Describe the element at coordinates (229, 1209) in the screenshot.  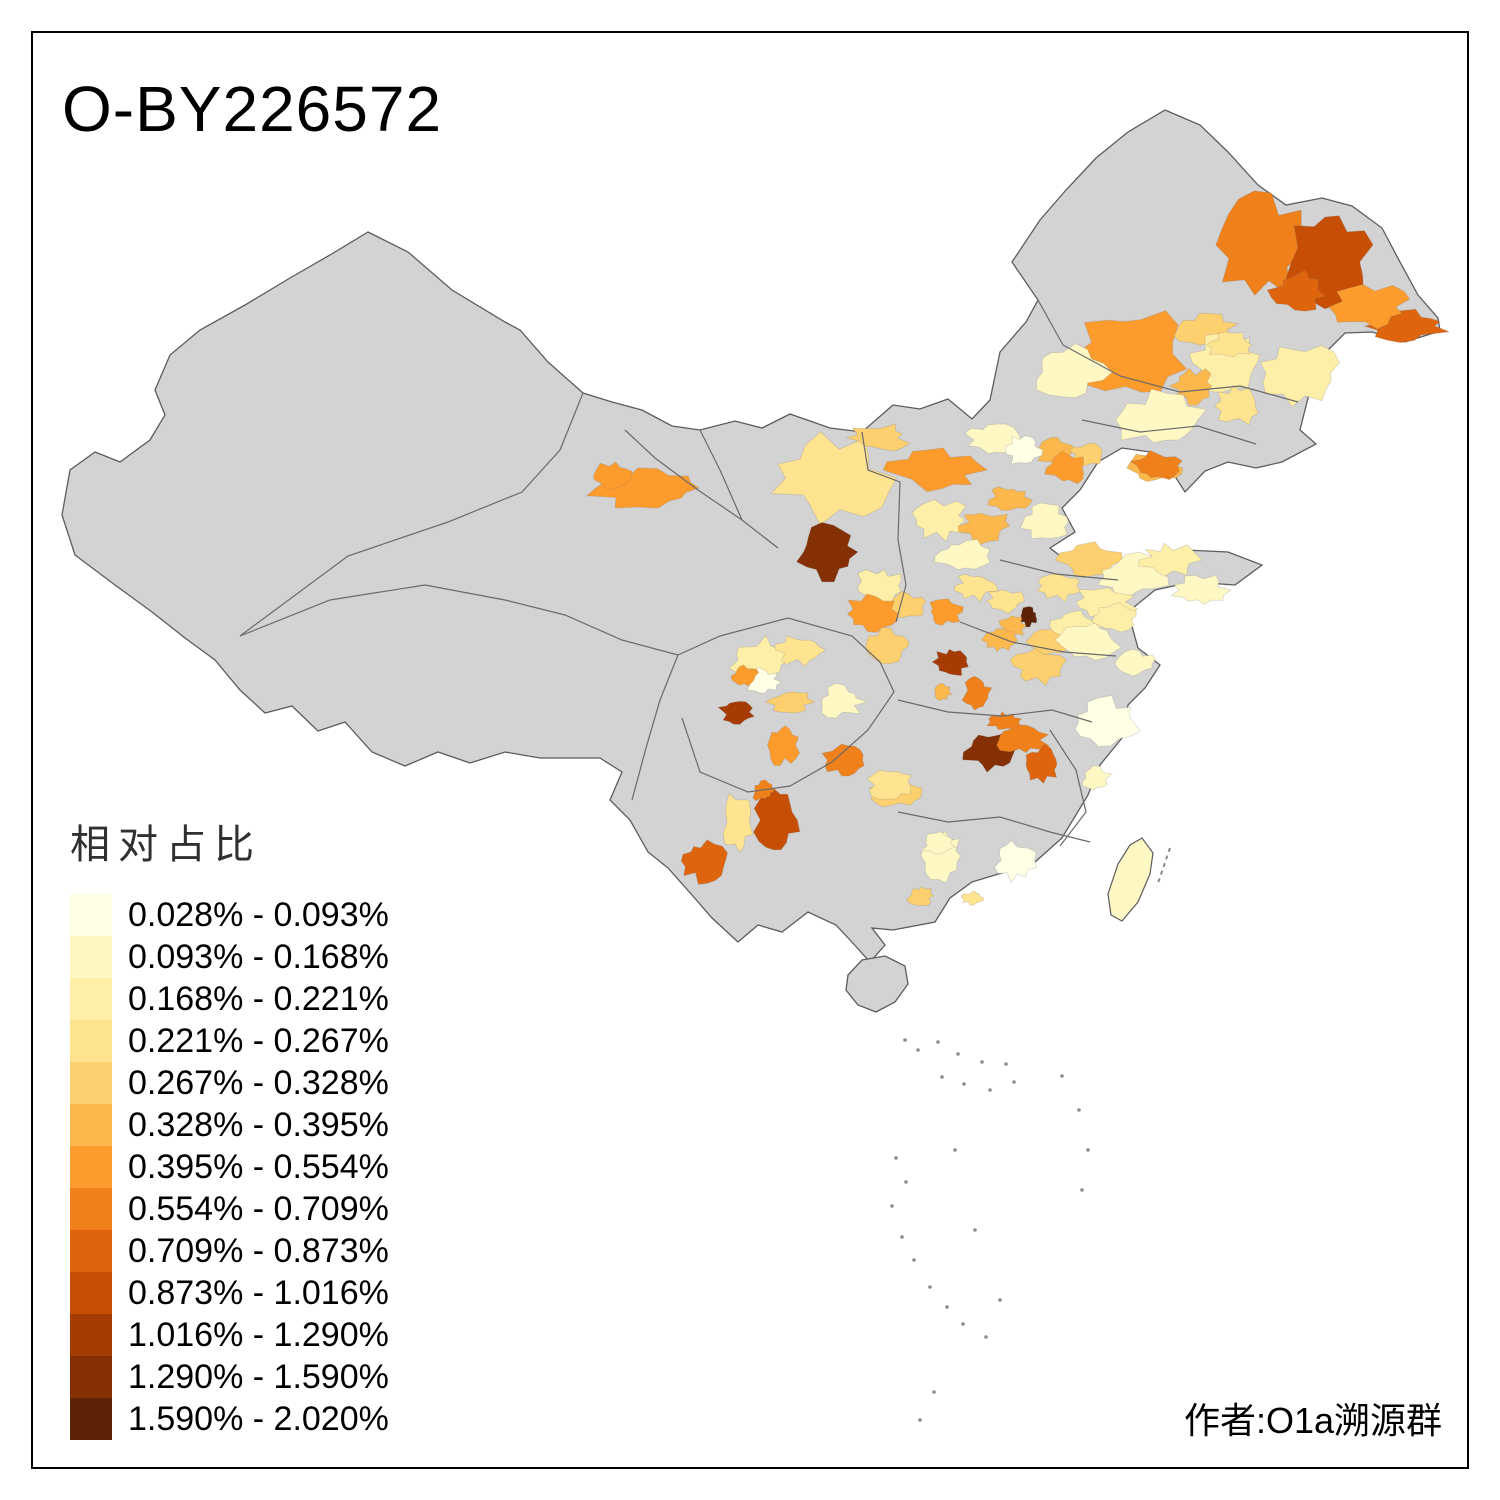
I see `legend-row: 0.554% - 0.709%` at that location.